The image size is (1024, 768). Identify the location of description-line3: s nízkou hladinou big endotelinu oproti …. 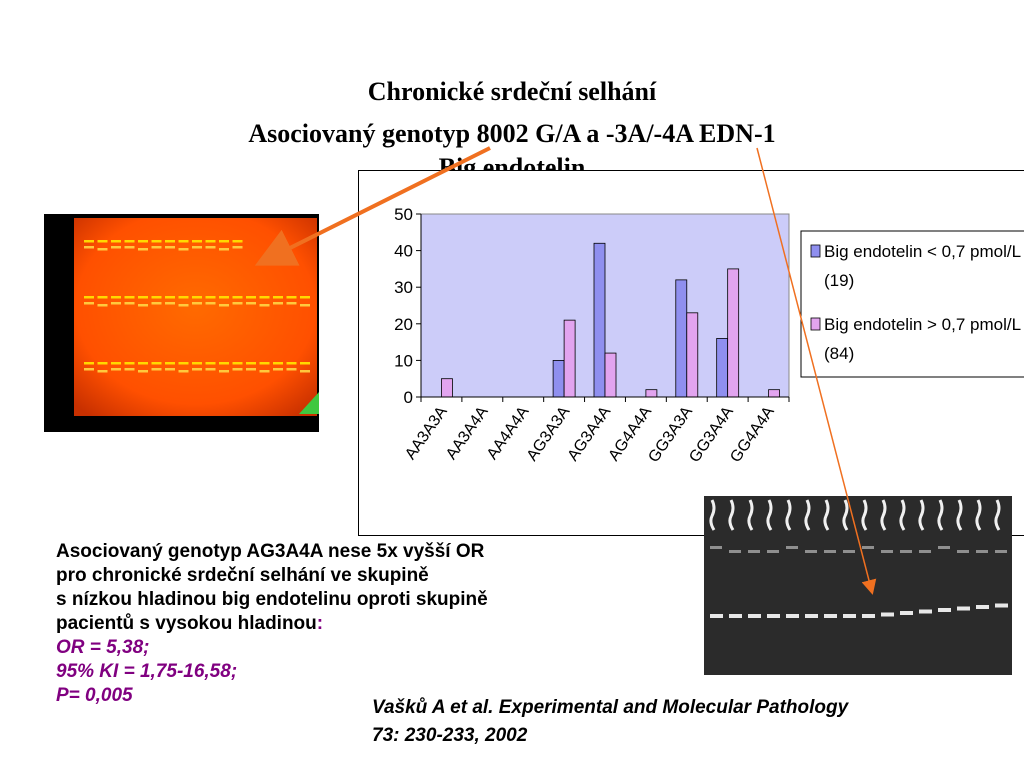
(272, 599).